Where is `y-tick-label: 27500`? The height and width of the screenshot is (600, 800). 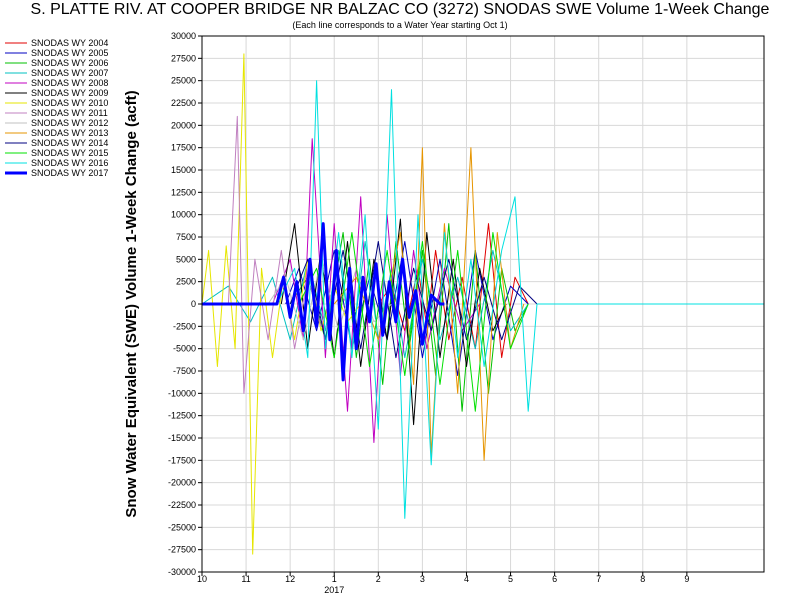 y-tick-label: 27500 is located at coordinates (183, 58).